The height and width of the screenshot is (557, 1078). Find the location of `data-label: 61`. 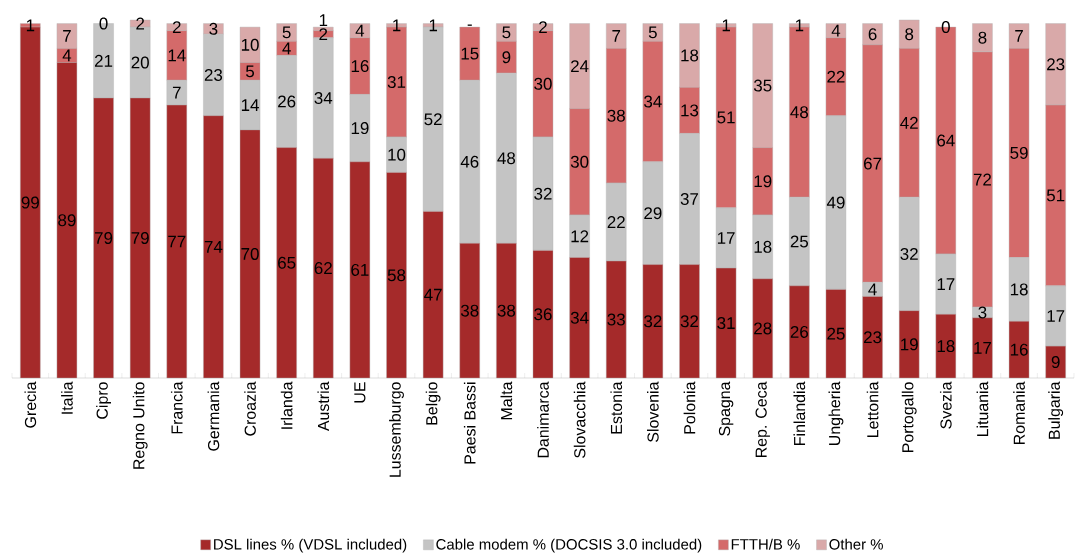

data-label: 61 is located at coordinates (360, 269).